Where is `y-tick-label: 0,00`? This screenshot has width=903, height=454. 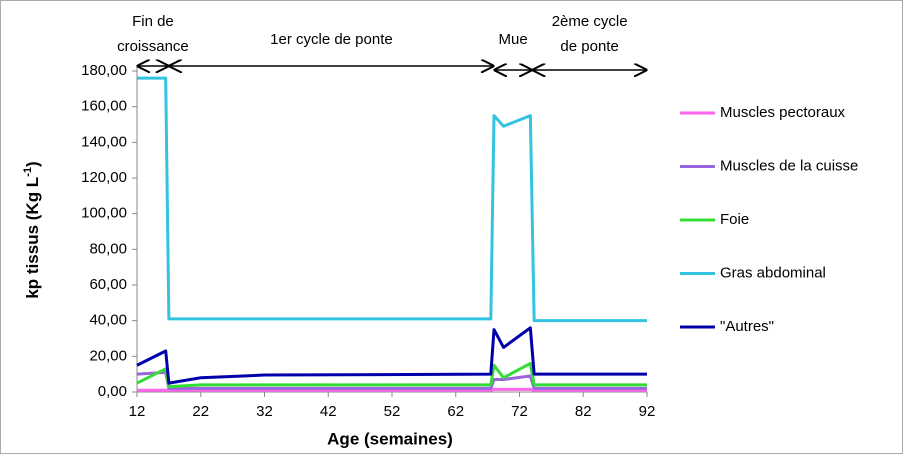
y-tick-label: 0,00 is located at coordinates (112, 391).